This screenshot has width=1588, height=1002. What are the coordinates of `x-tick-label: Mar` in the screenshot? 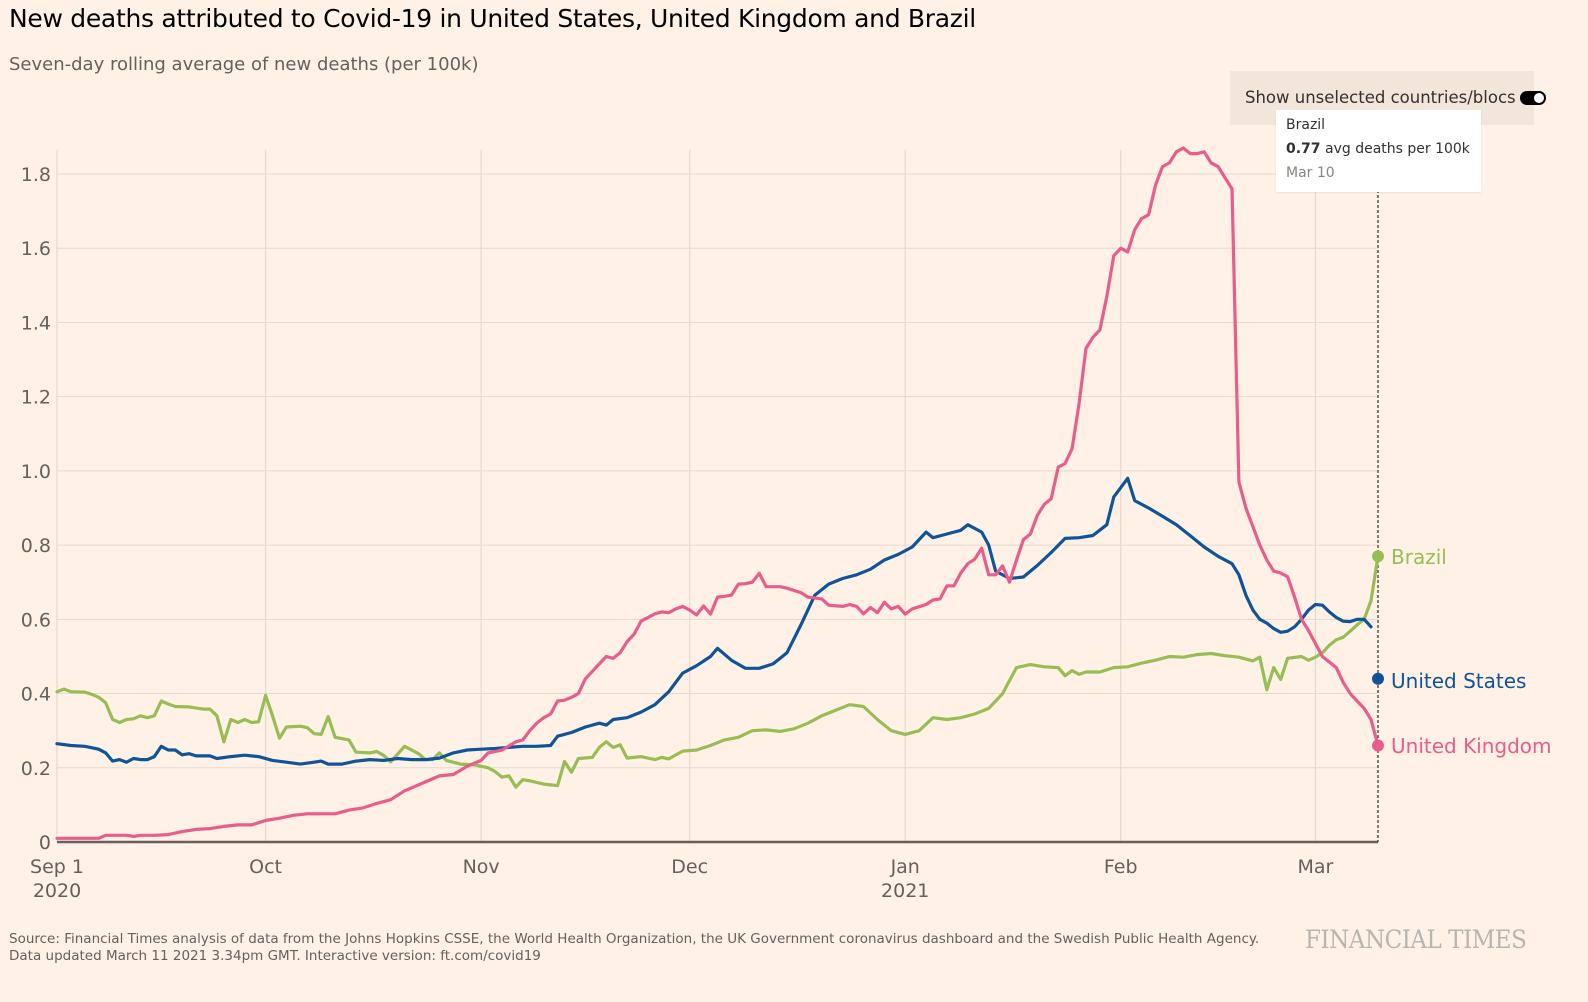 It's located at (1315, 867).